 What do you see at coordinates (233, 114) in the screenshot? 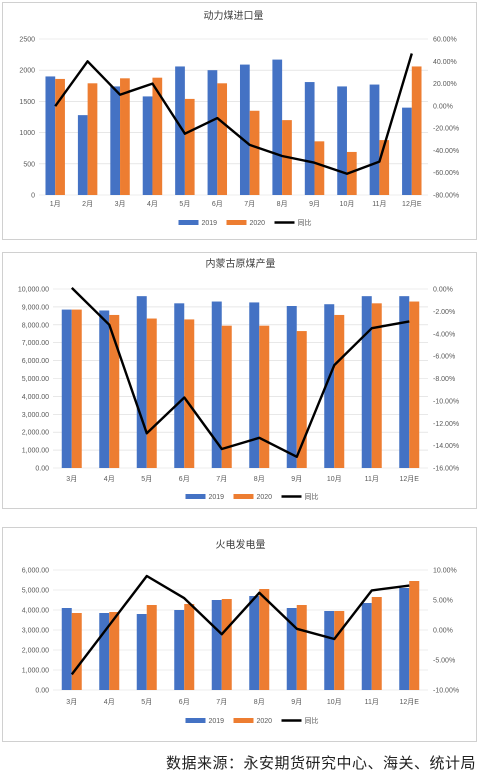
I see `line-series-yoy` at bounding box center [233, 114].